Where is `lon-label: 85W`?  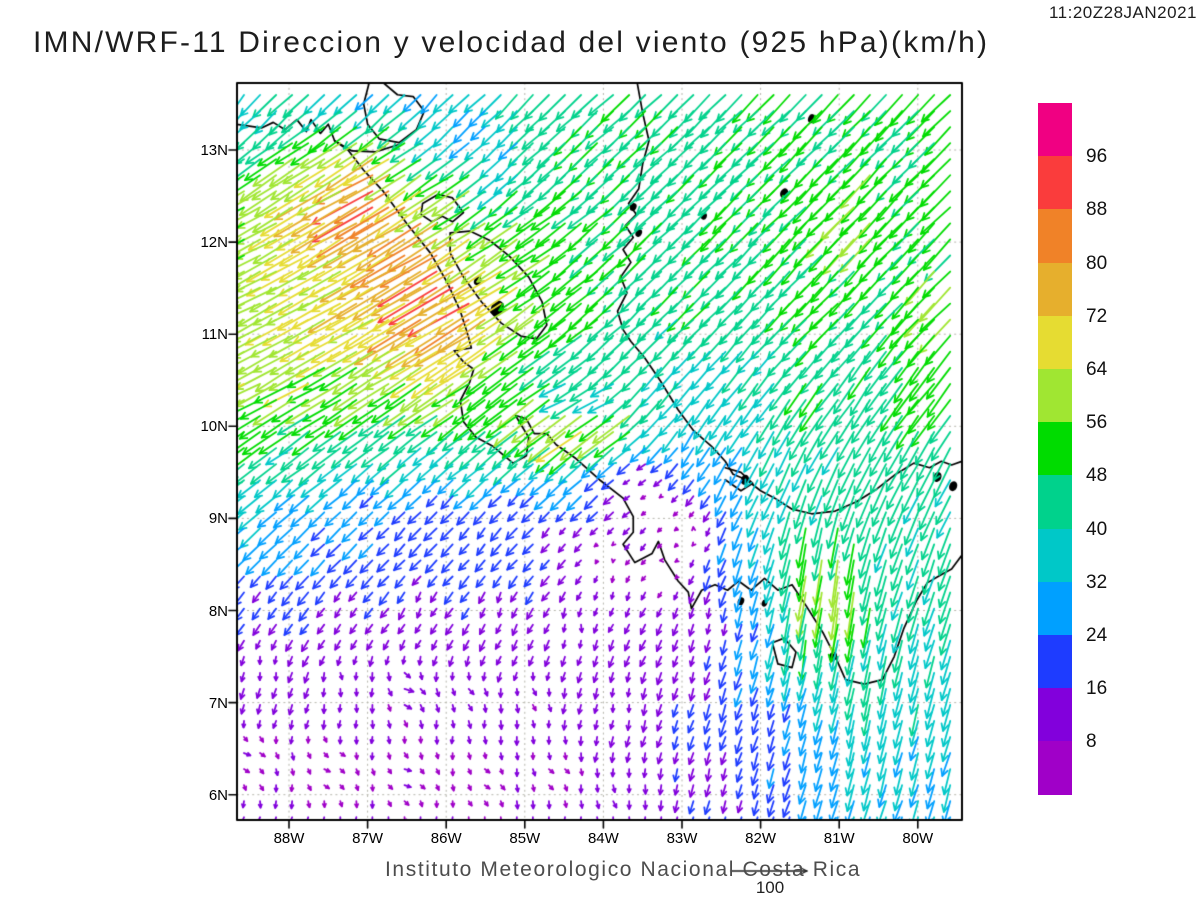 lon-label: 85W is located at coordinates (525, 838).